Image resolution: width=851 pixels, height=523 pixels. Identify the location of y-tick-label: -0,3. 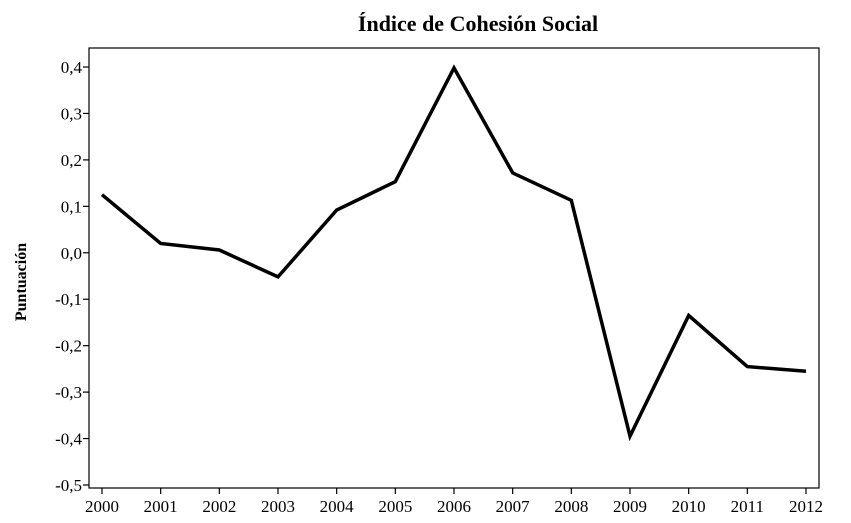
(68, 392).